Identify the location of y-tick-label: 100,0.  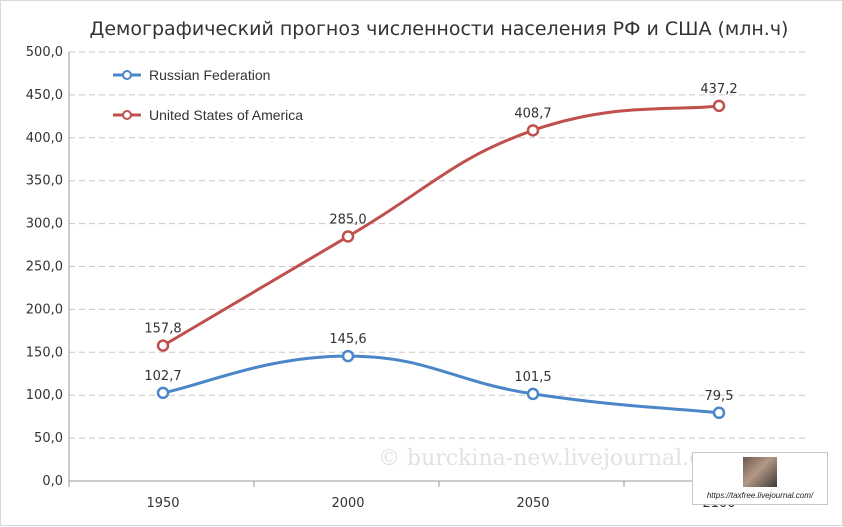
(44, 395).